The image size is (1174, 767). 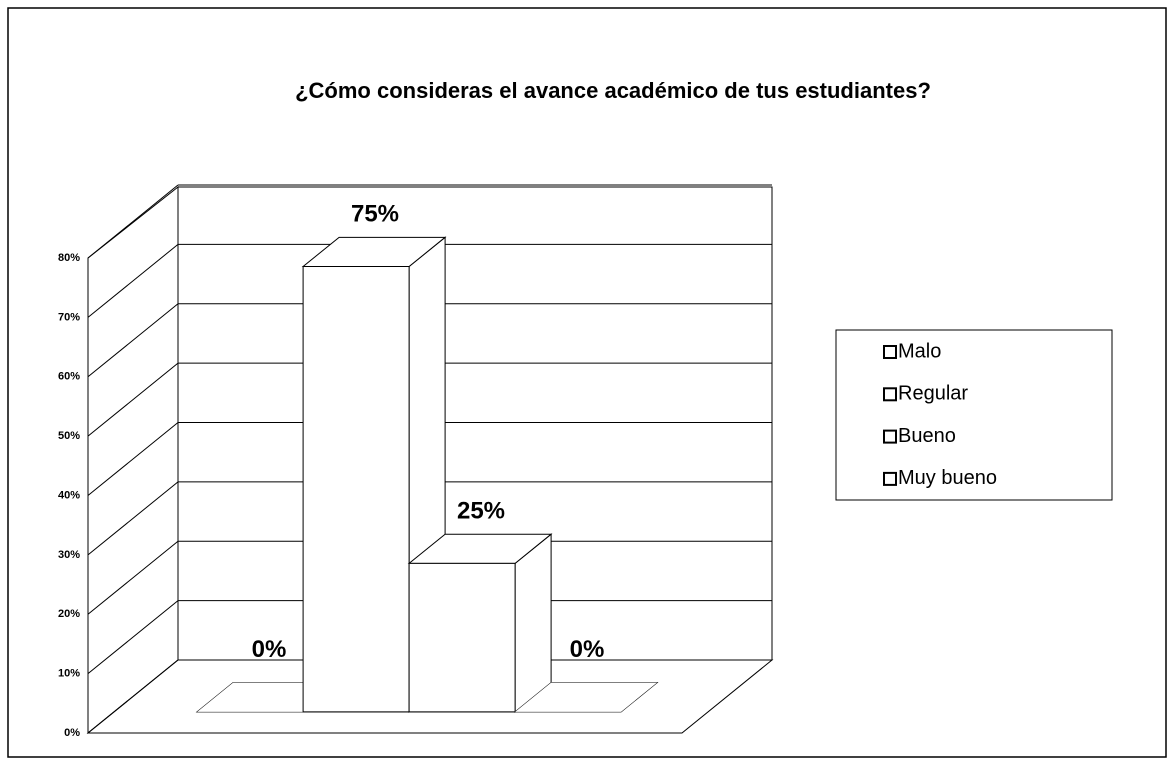 What do you see at coordinates (69, 436) in the screenshot?
I see `y-tick-label: 50%` at bounding box center [69, 436].